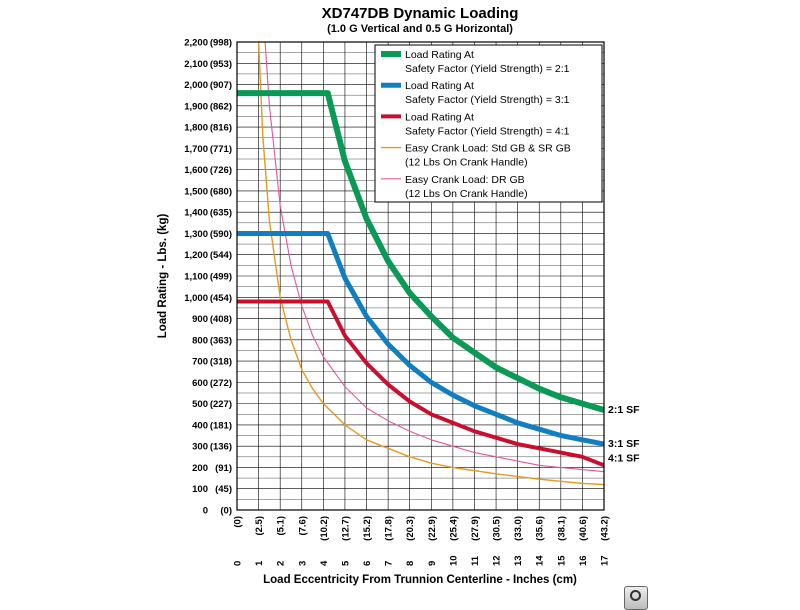 Image resolution: width=800 pixels, height=610 pixels. What do you see at coordinates (605, 560) in the screenshot?
I see `x-tick-label: 17` at bounding box center [605, 560].